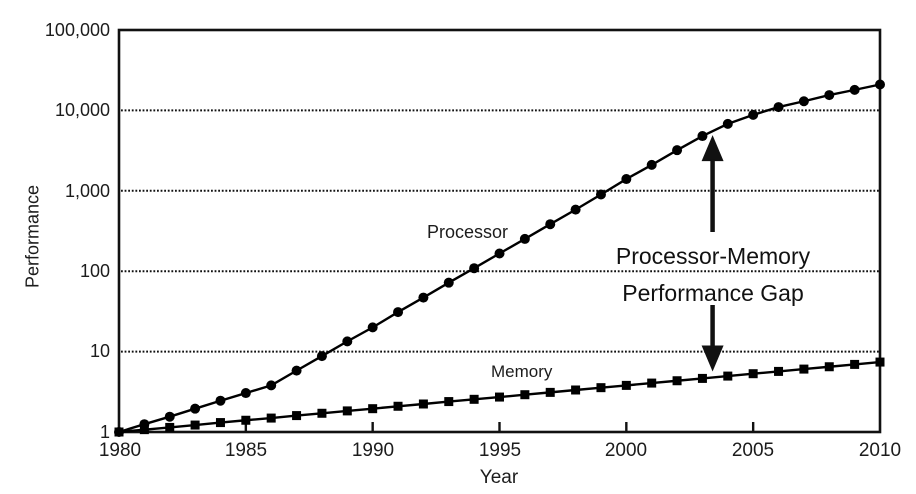  I want to click on x-tick-label-1985: 1985, so click(246, 450).